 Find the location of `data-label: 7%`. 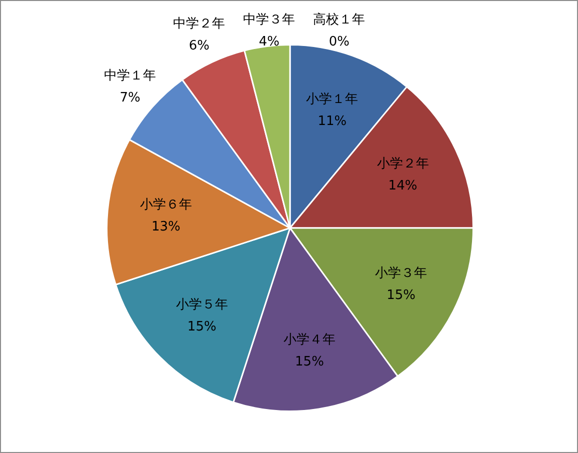

data-label: 7% is located at coordinates (130, 98).